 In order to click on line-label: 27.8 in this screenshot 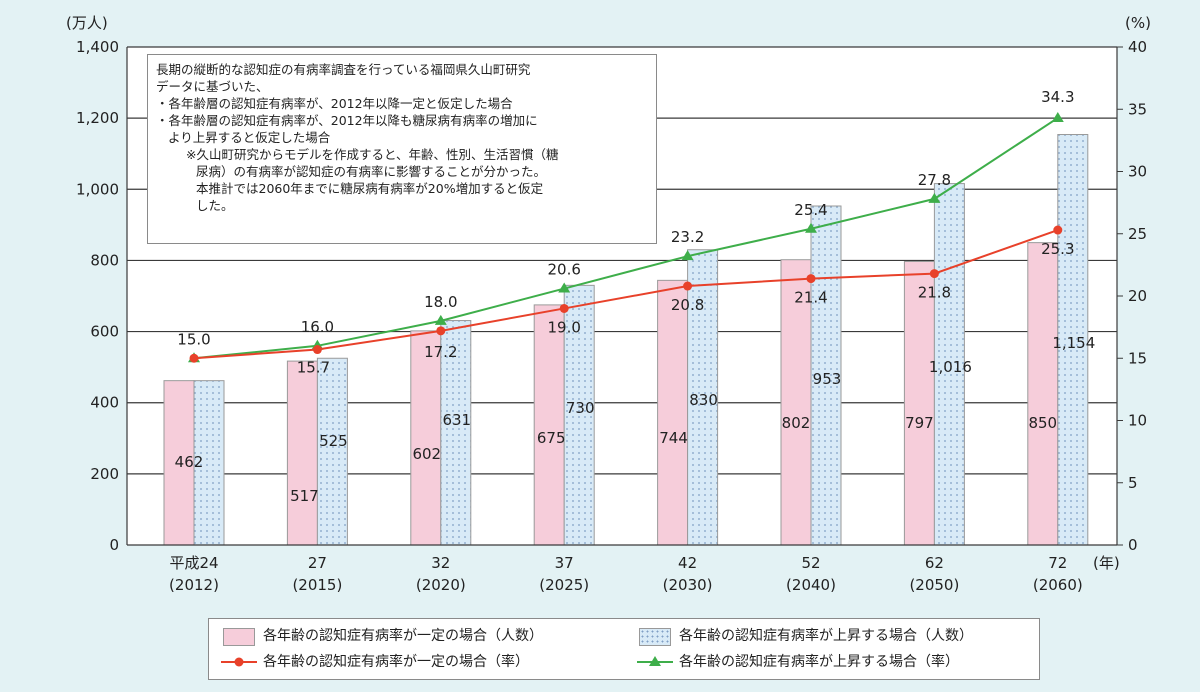, I will do `click(934, 180)`.